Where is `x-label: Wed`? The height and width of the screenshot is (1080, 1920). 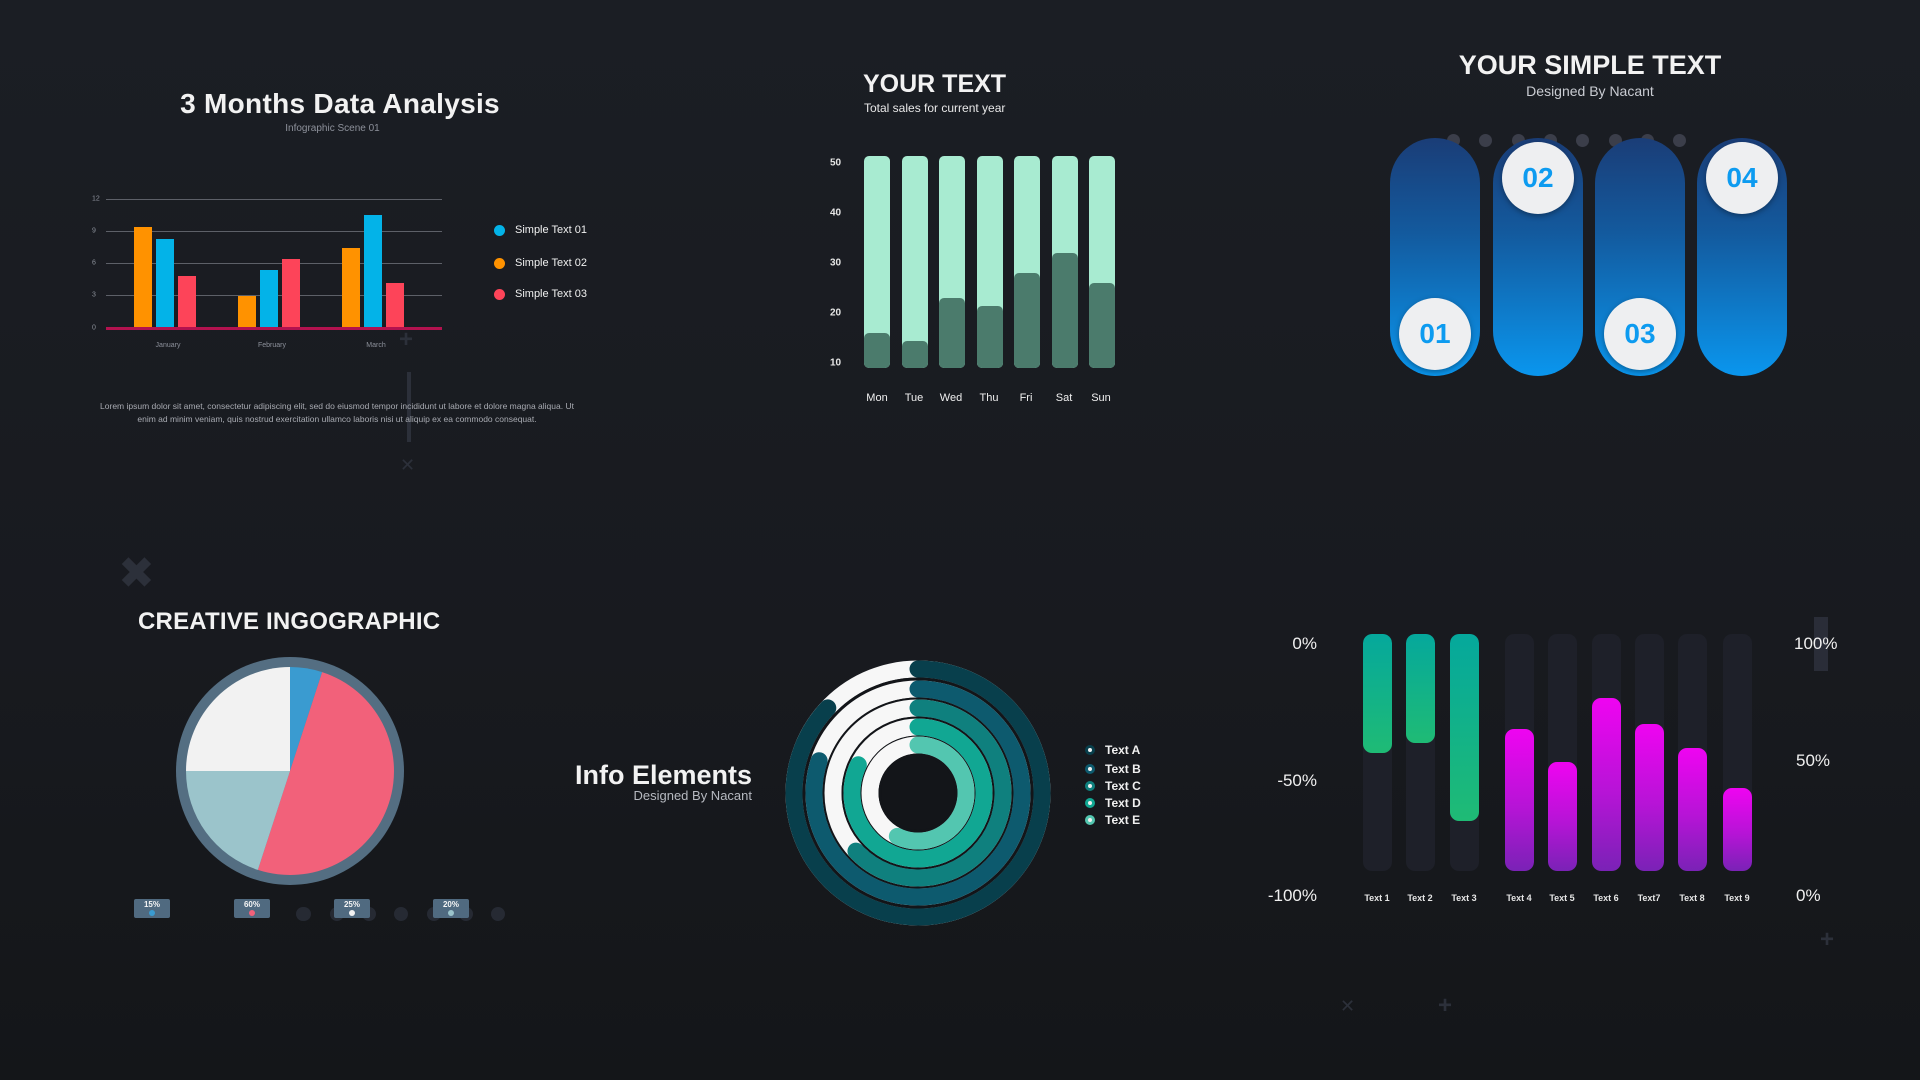
x-label: Wed is located at coordinates (951, 398).